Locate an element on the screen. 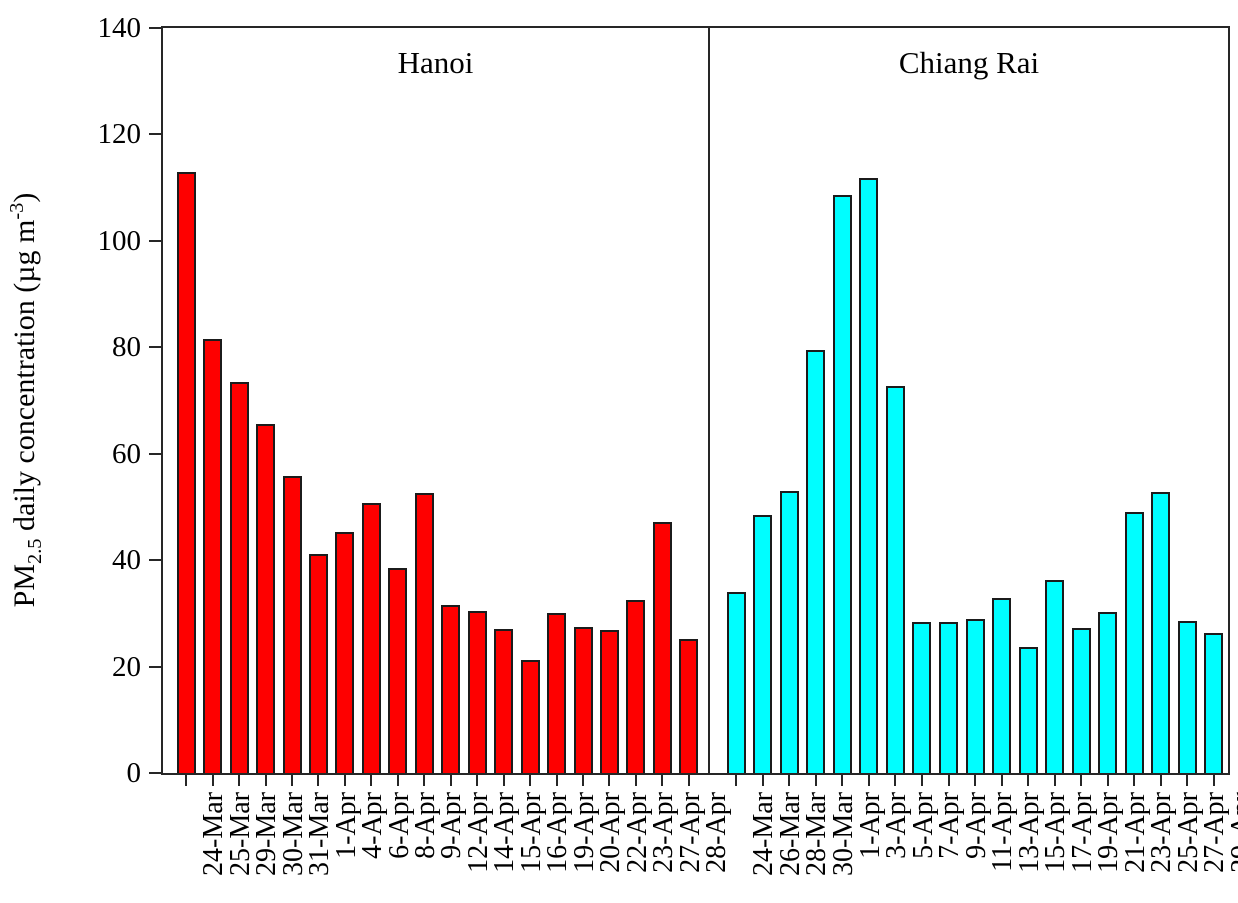 Image resolution: width=1238 pixels, height=903 pixels. bar-slot-chiang-rai-30-Mar: 30-Mar is located at coordinates (831, 452).